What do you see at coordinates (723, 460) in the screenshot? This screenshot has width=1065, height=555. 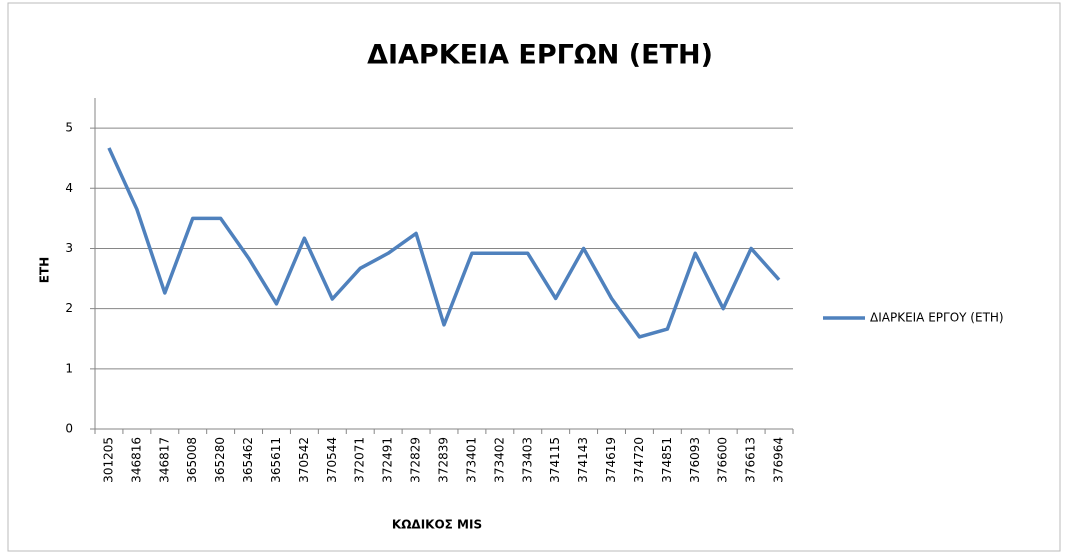 I see `x-tick-label: 376600` at bounding box center [723, 460].